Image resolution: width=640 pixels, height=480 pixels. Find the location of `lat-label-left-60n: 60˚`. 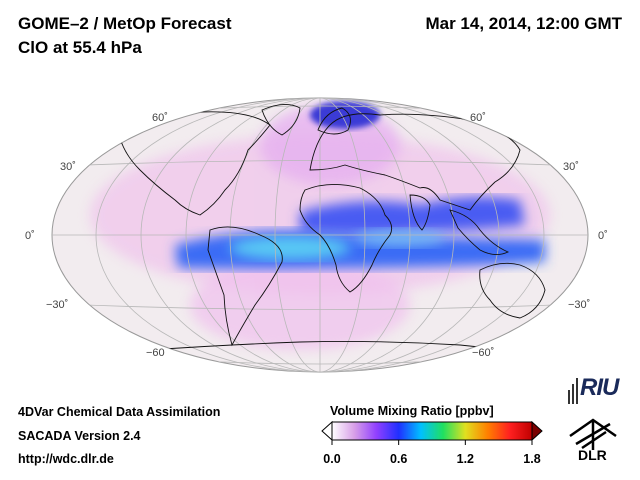

lat-label-left-60n: 60˚ is located at coordinates (160, 118).